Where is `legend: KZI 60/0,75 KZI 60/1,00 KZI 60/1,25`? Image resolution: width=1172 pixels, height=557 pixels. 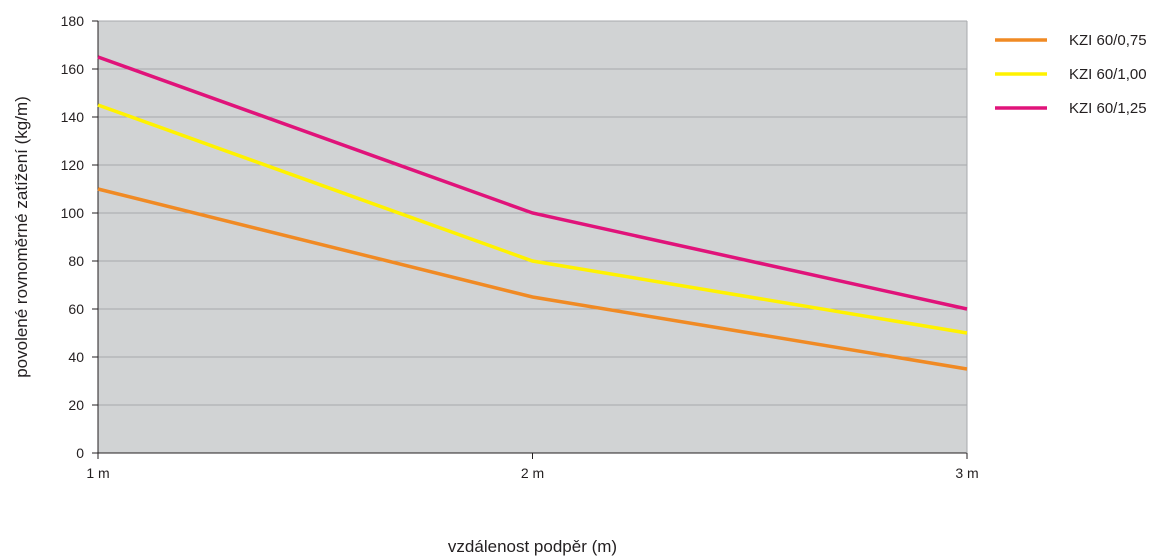
legend: KZI 60/0,75 KZI 60/1,00 KZI 60/1,25 is located at coordinates (1071, 74).